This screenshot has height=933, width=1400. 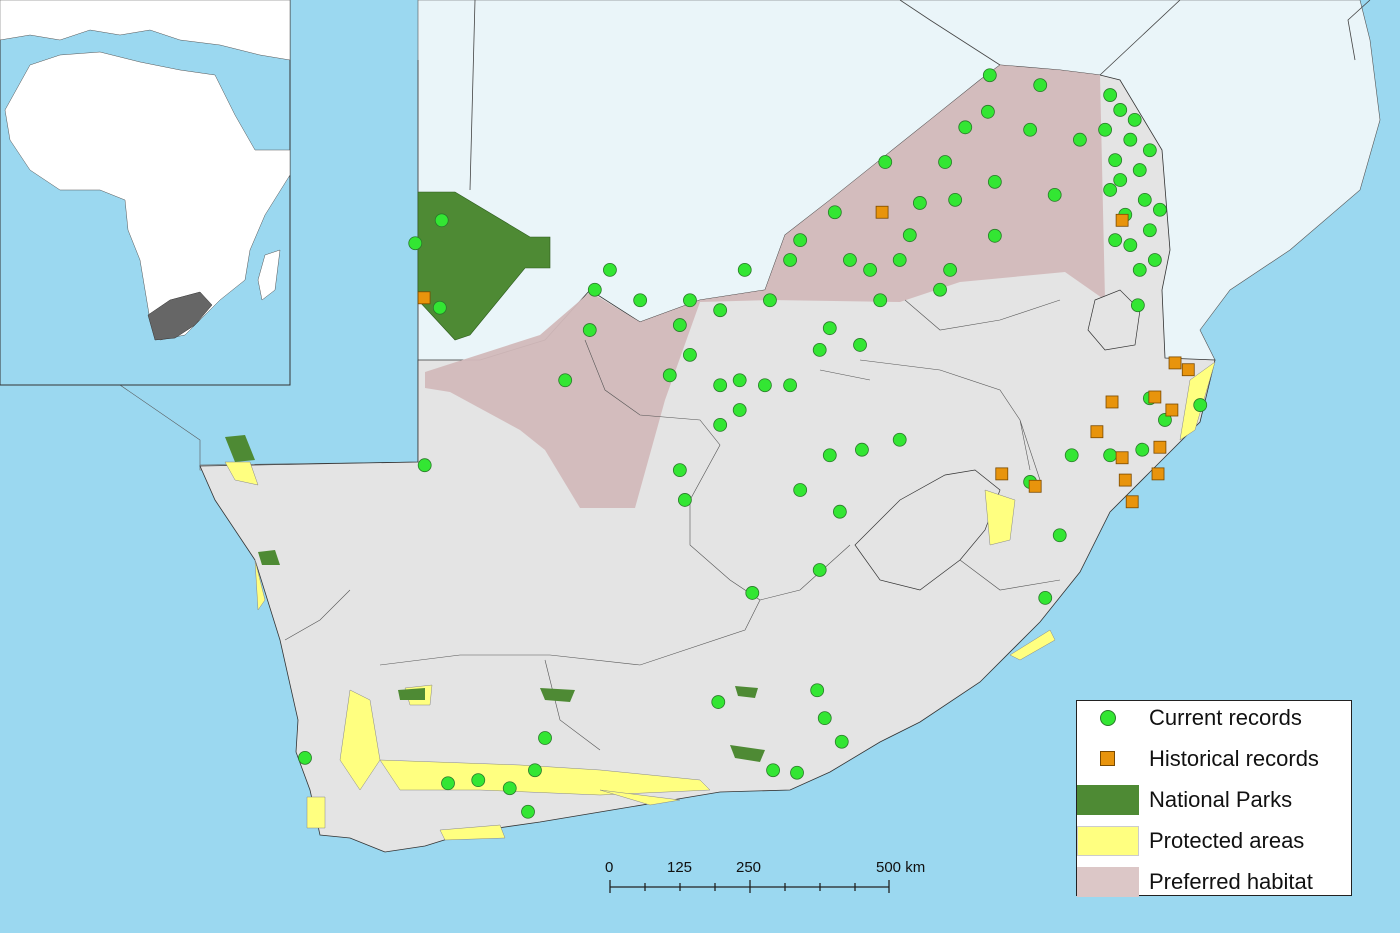 What do you see at coordinates (749, 886) in the screenshot?
I see `scale-bar` at bounding box center [749, 886].